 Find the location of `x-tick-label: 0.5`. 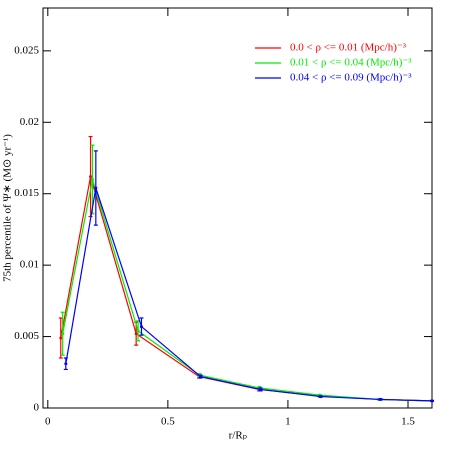

x-tick-label: 0.5 is located at coordinates (168, 422).